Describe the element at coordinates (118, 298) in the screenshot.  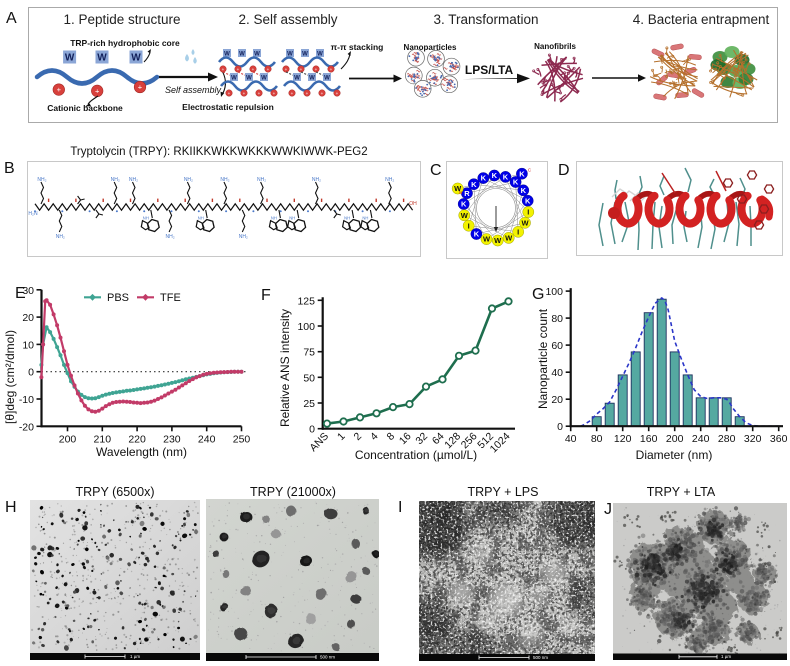
I see `svg-text: PBS` at that location.